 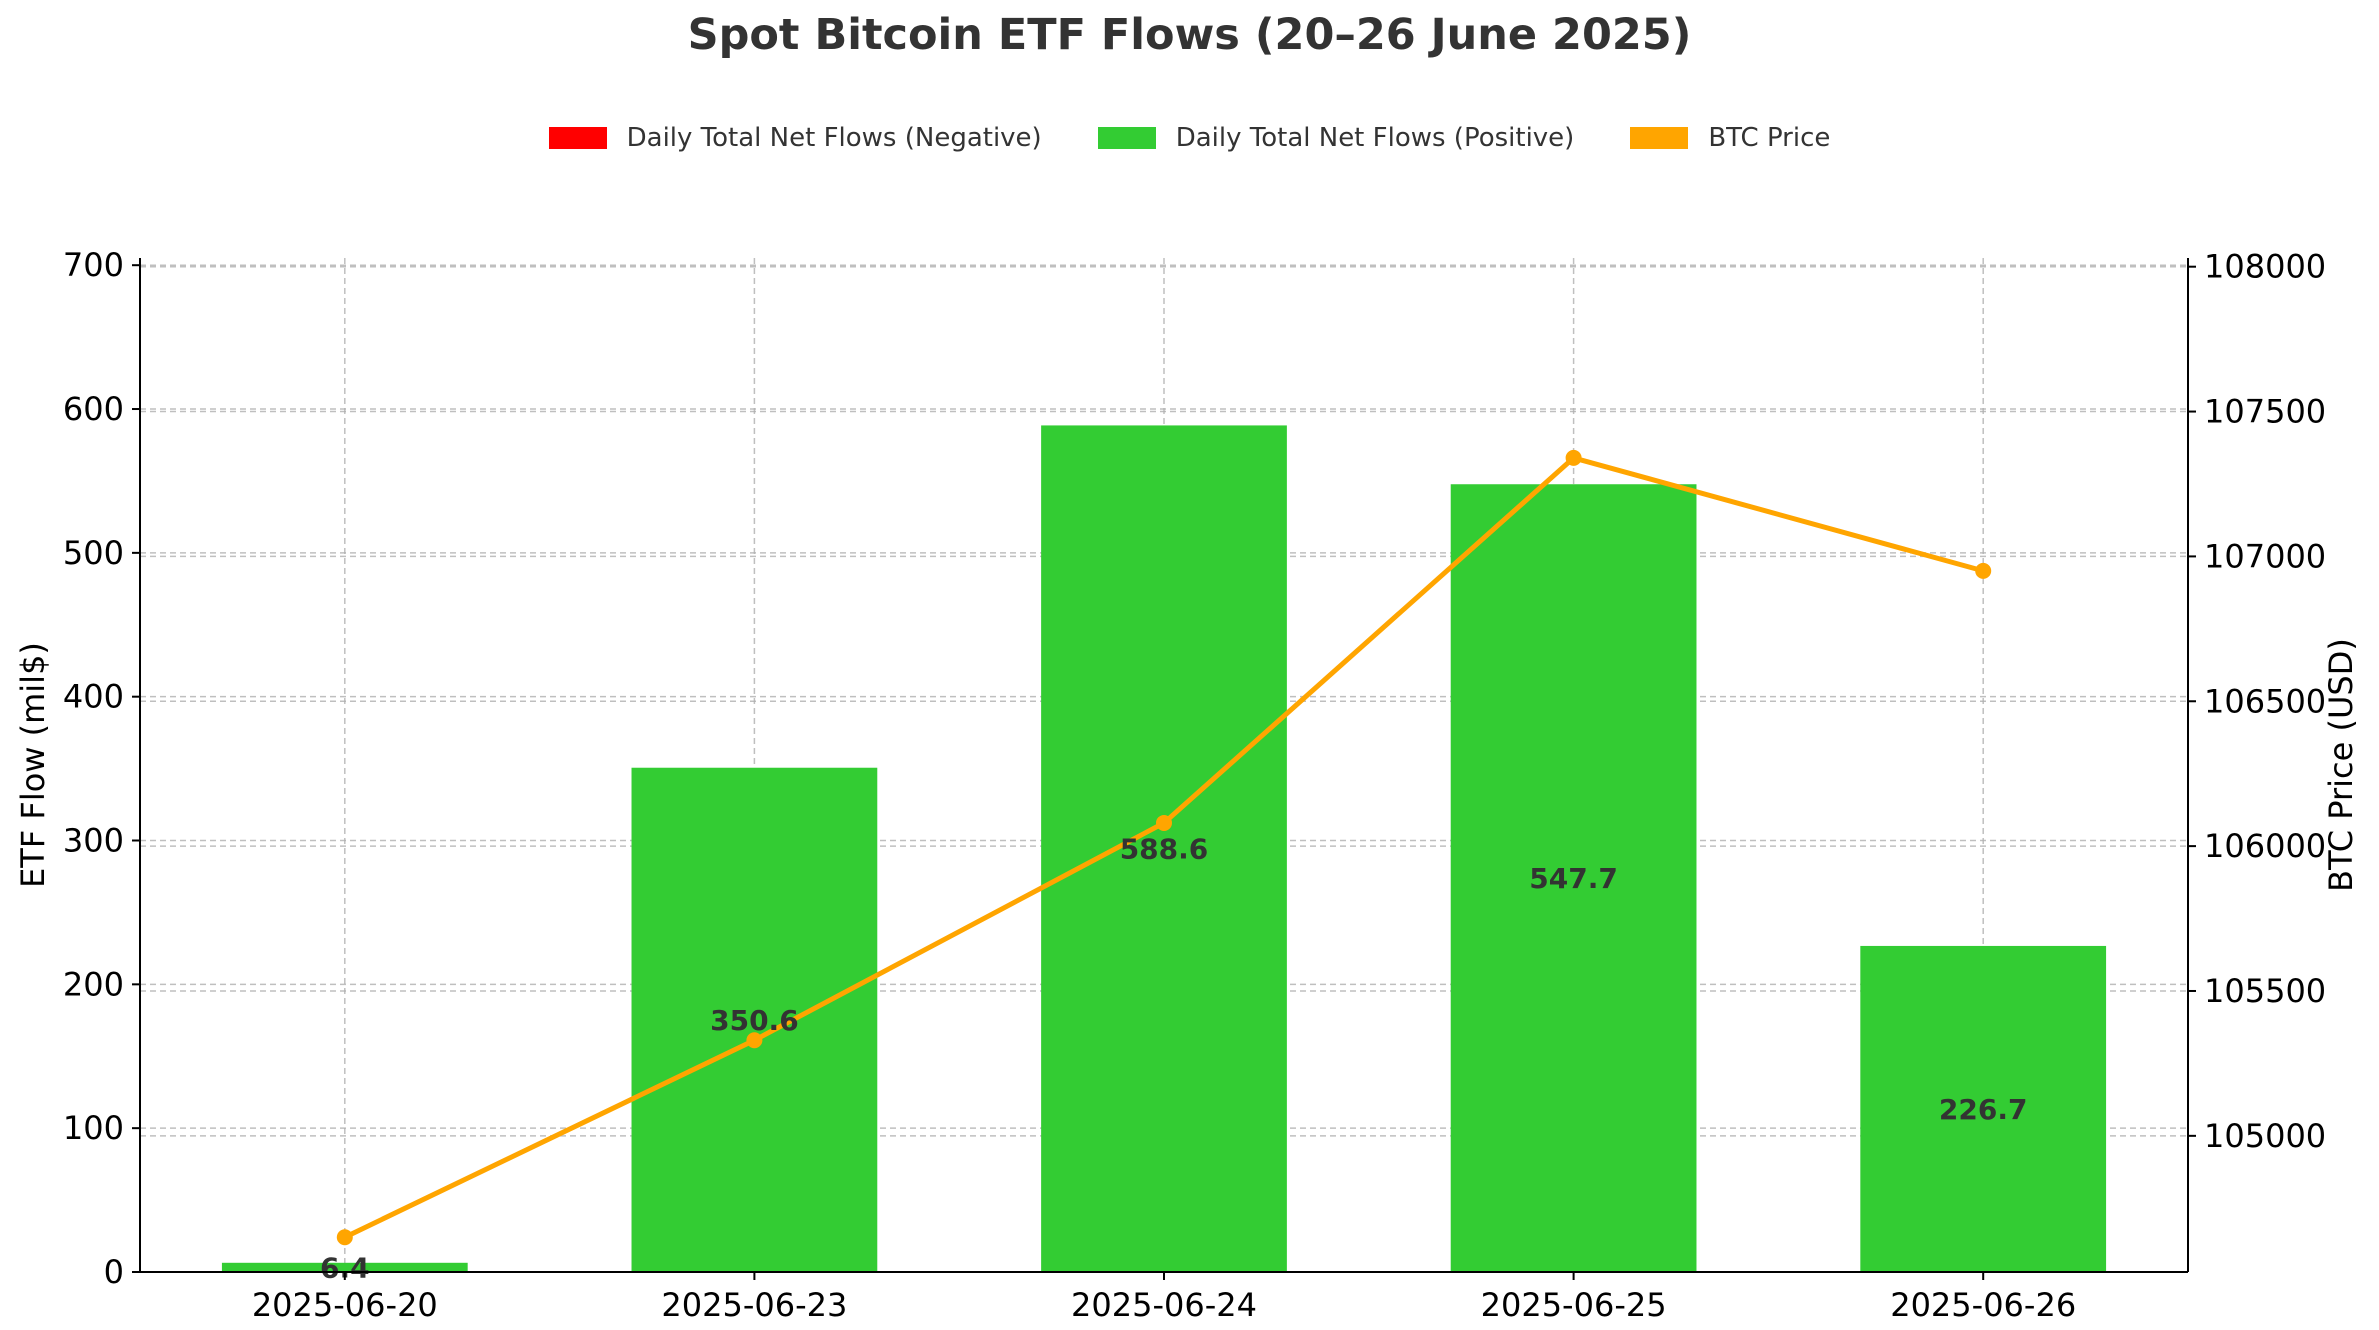 I want to click on right-tick-label-105500: 105500, so click(x=2265, y=991).